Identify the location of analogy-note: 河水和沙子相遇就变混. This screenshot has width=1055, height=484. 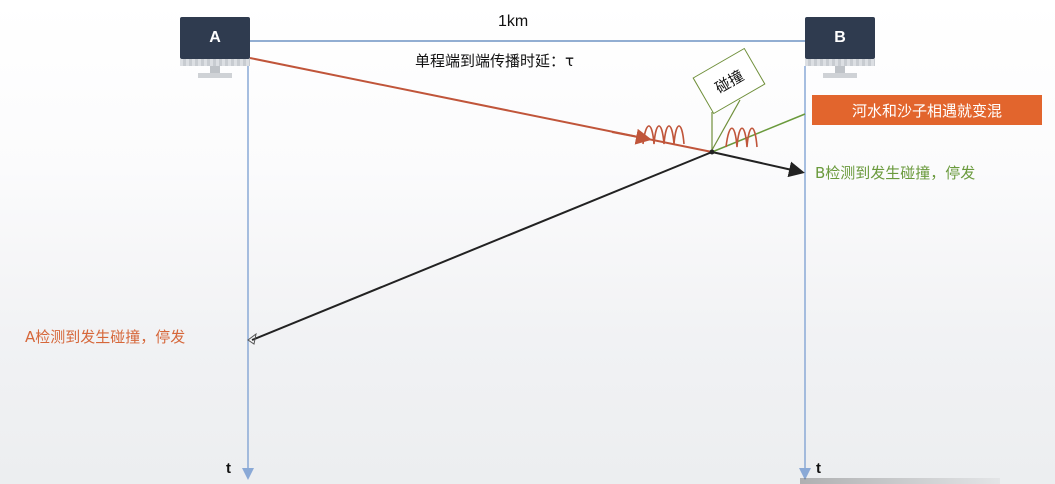
(927, 110).